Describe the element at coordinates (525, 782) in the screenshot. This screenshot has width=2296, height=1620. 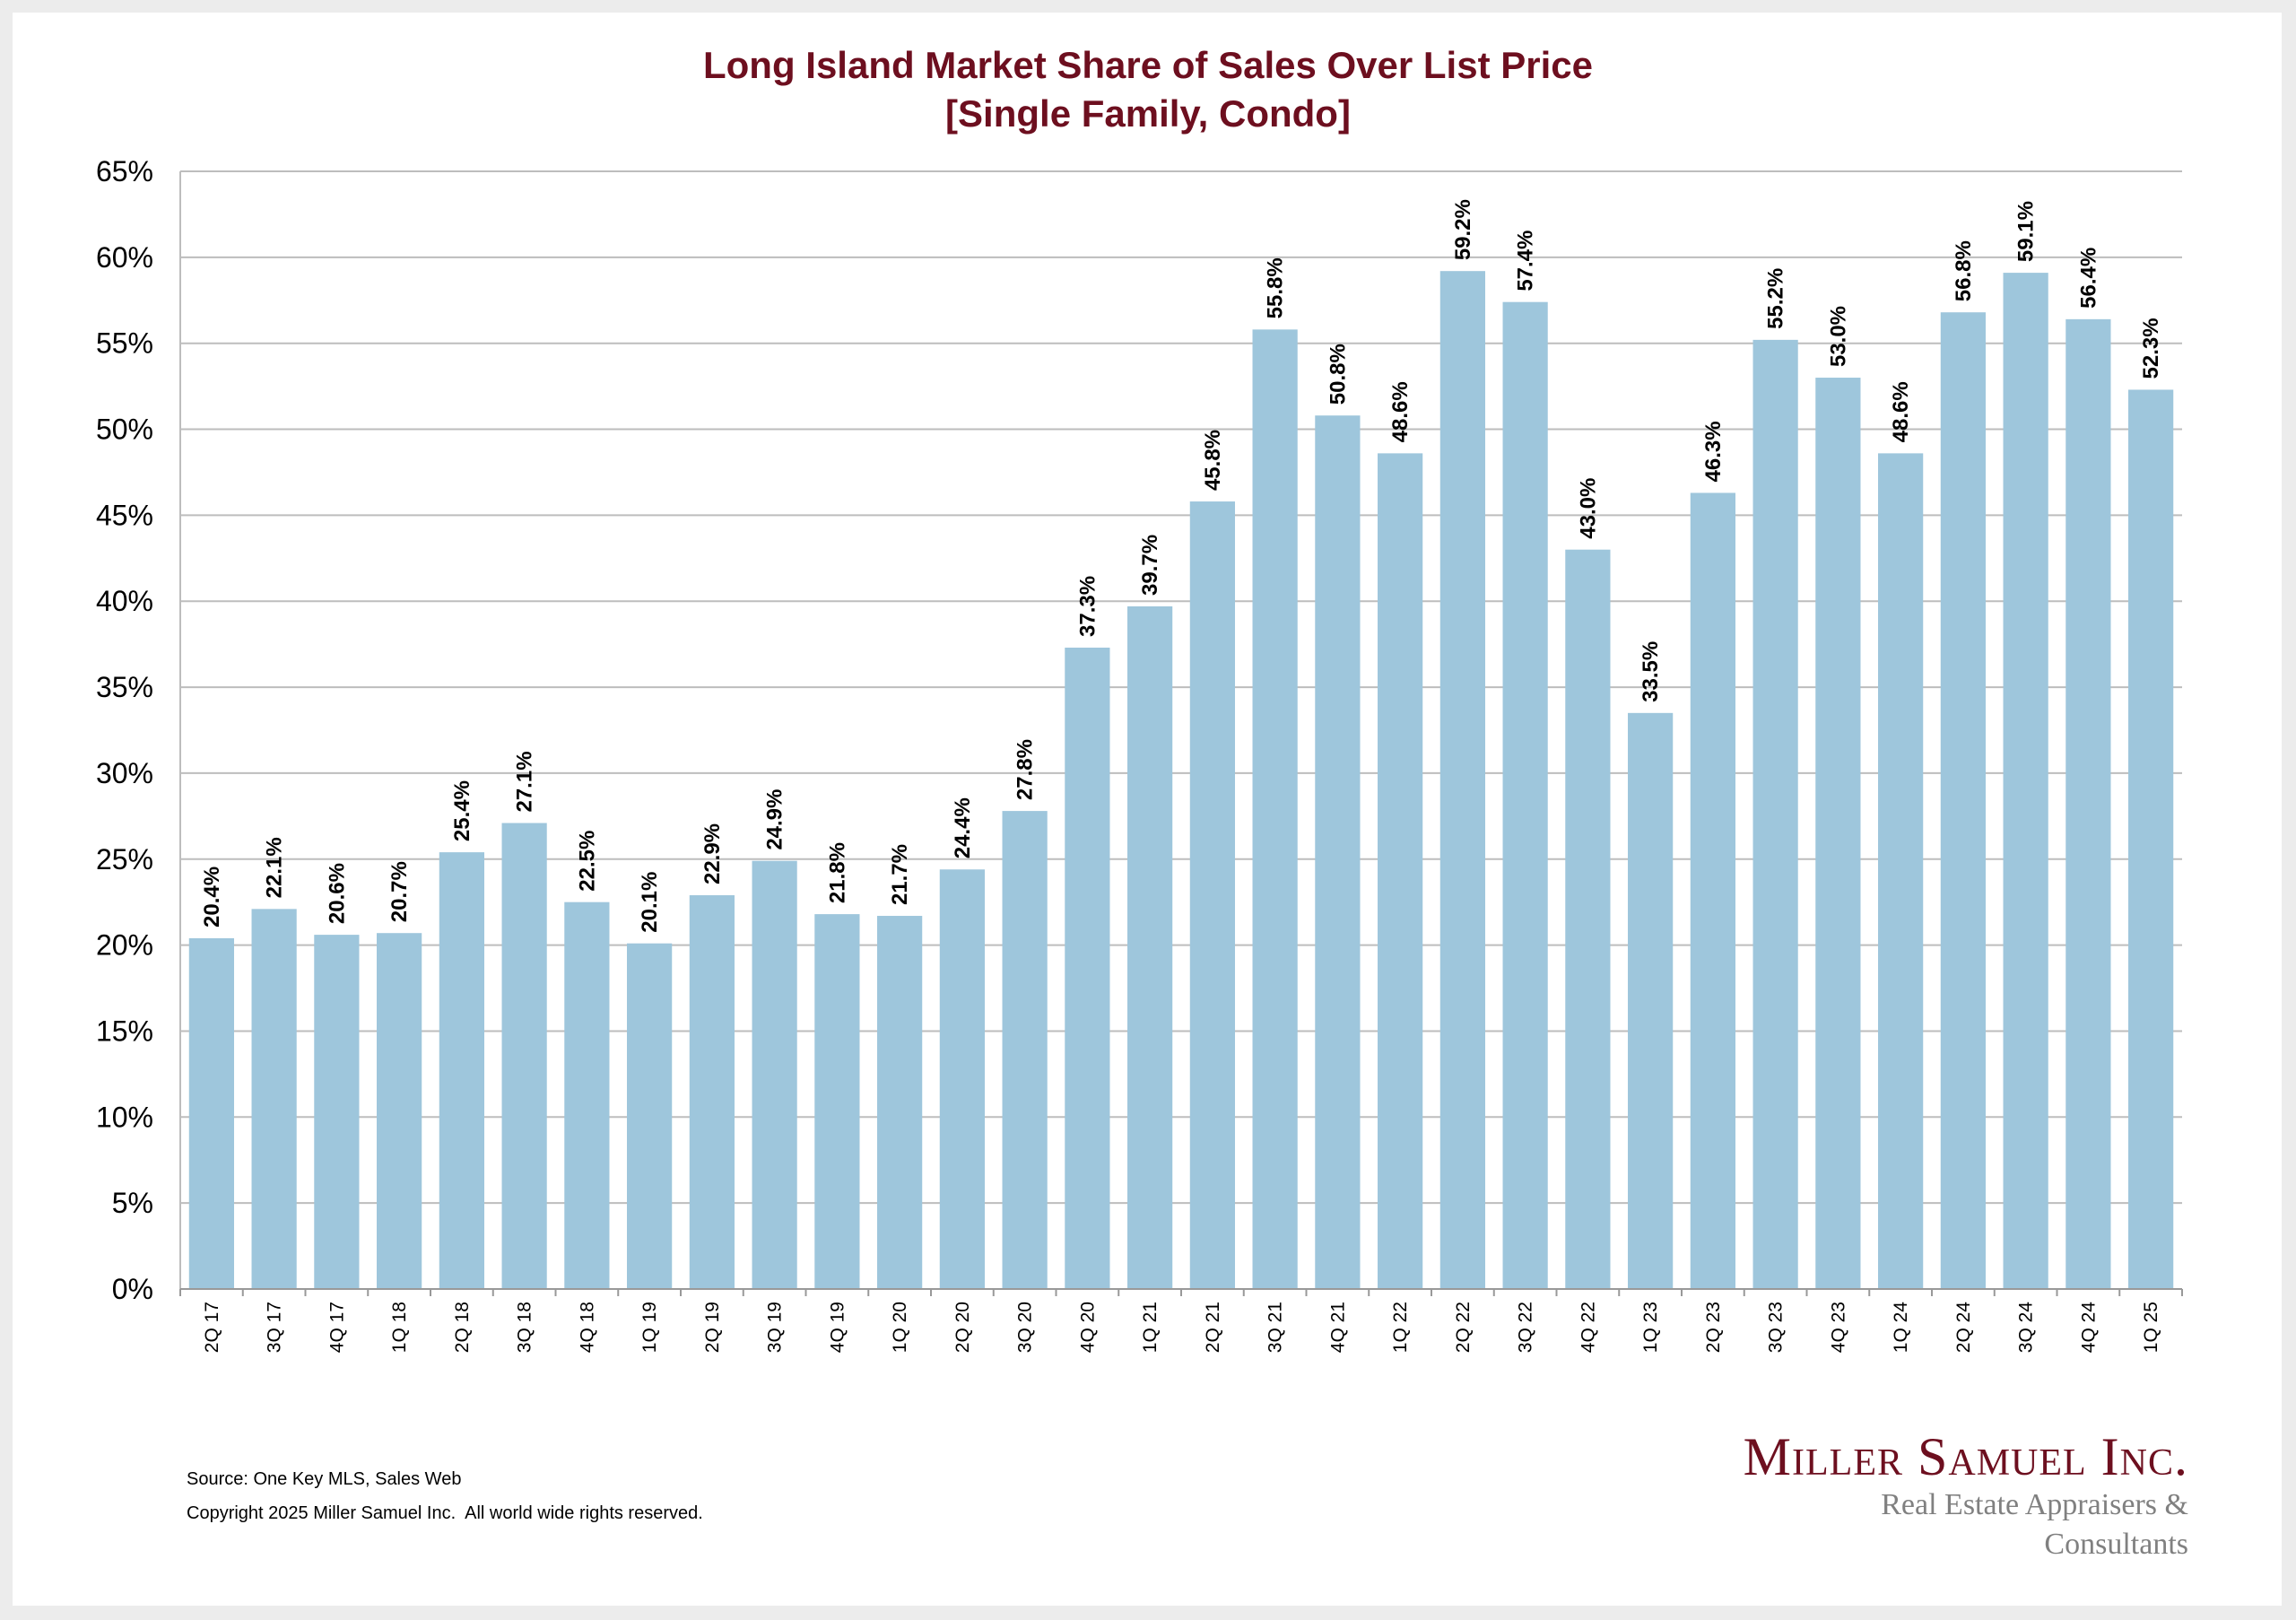
I see `data-label: 27.1%` at that location.